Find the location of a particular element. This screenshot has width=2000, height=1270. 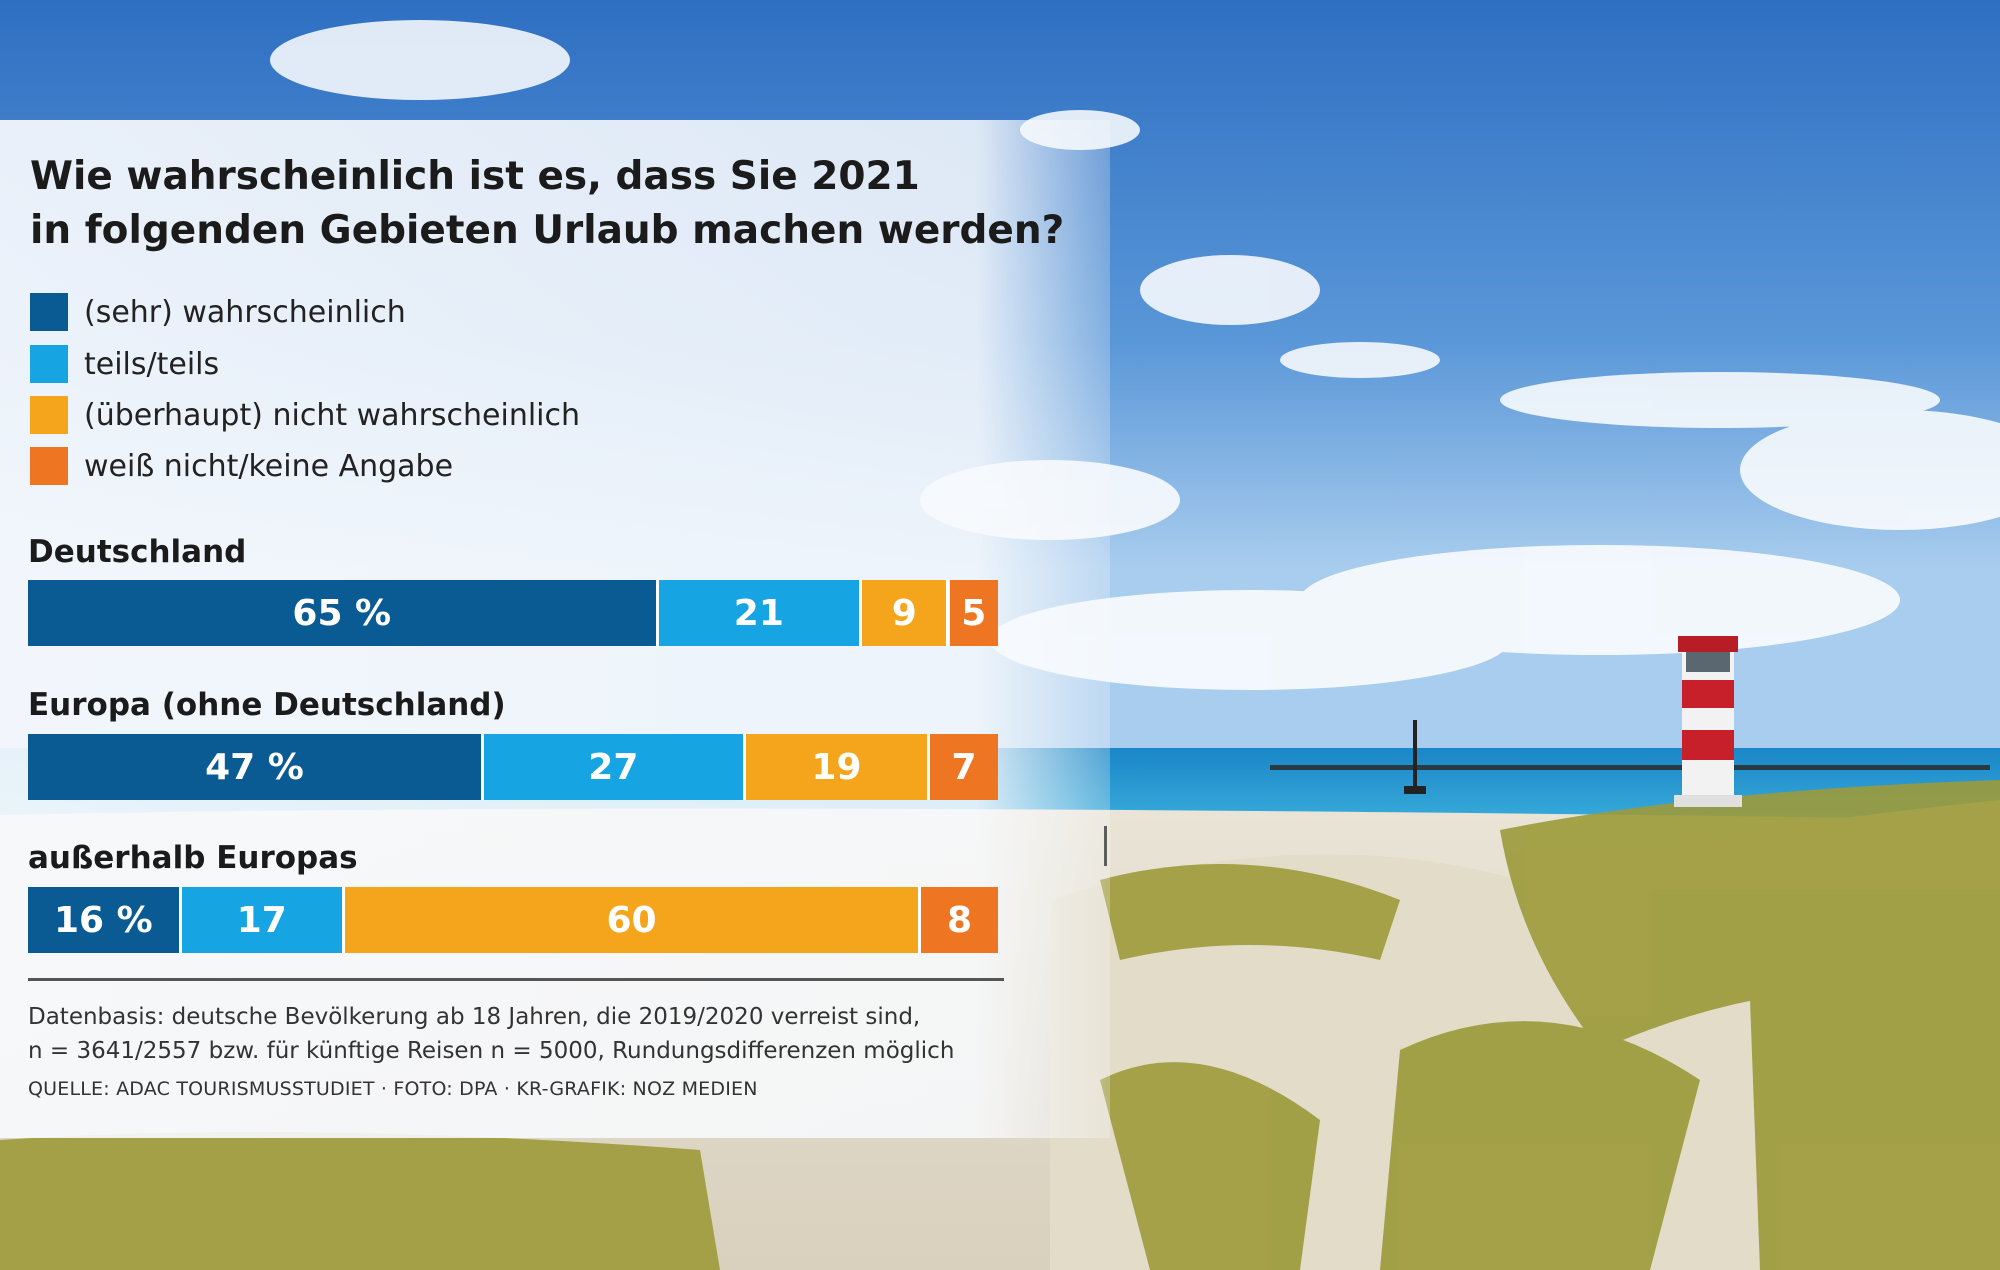

bar-value-label: 47 % is located at coordinates (254, 767).